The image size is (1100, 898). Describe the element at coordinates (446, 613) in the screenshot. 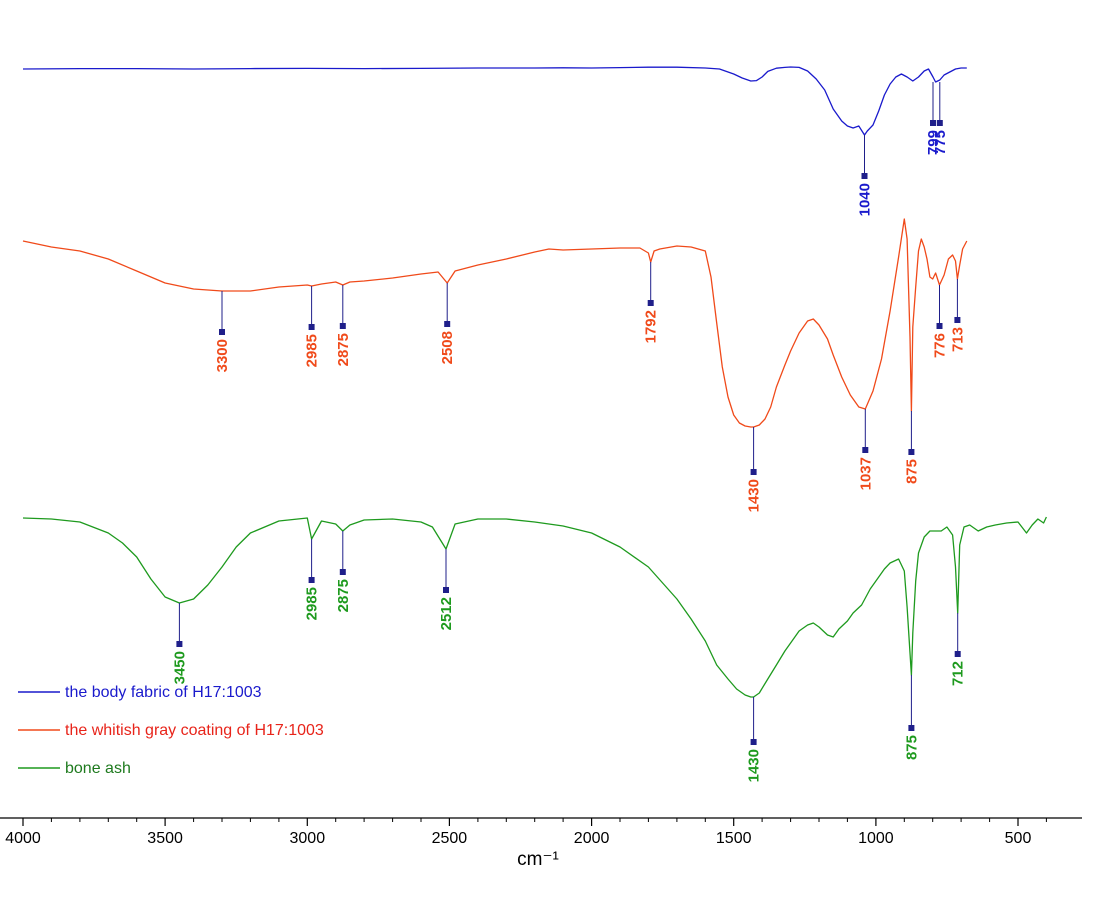

I see `peak-label-bone-ash-2512: 2512` at that location.